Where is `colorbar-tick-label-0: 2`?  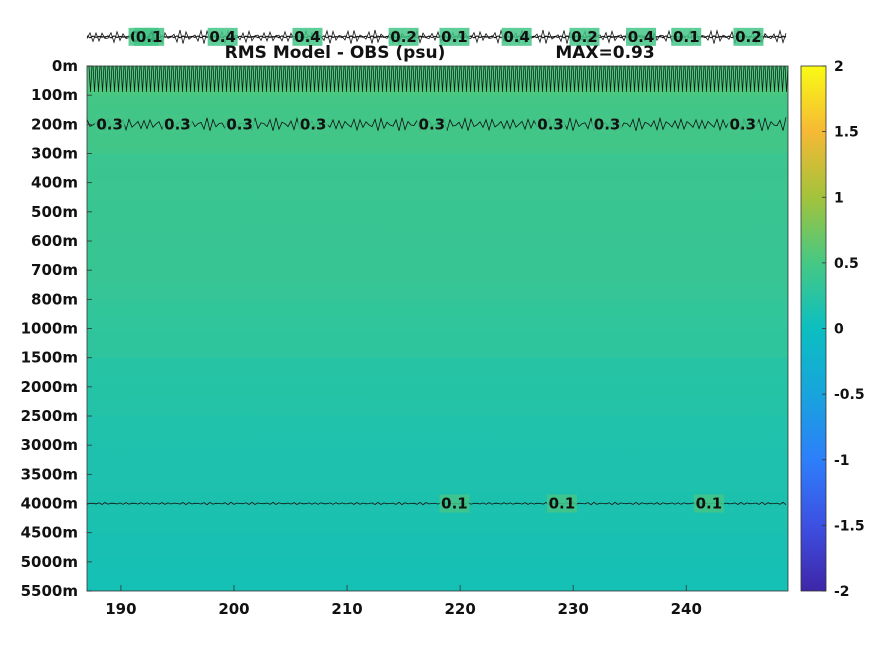
colorbar-tick-label-0: 2 is located at coordinates (839, 67).